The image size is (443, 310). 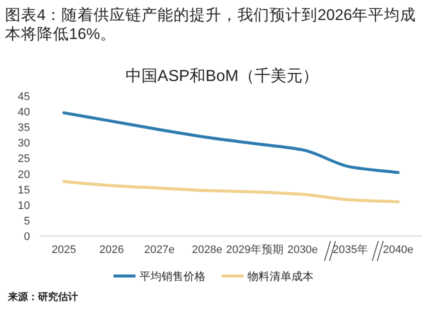 What do you see at coordinates (24, 190) in the screenshot?
I see `y-tick-label: 15` at bounding box center [24, 190].